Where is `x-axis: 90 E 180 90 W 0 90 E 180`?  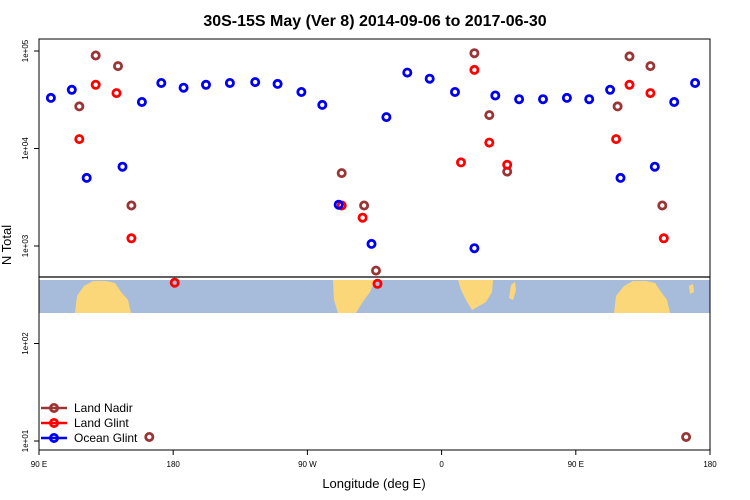
x-axis: 90 E 180 90 W 0 90 E 180 is located at coordinates (374, 459).